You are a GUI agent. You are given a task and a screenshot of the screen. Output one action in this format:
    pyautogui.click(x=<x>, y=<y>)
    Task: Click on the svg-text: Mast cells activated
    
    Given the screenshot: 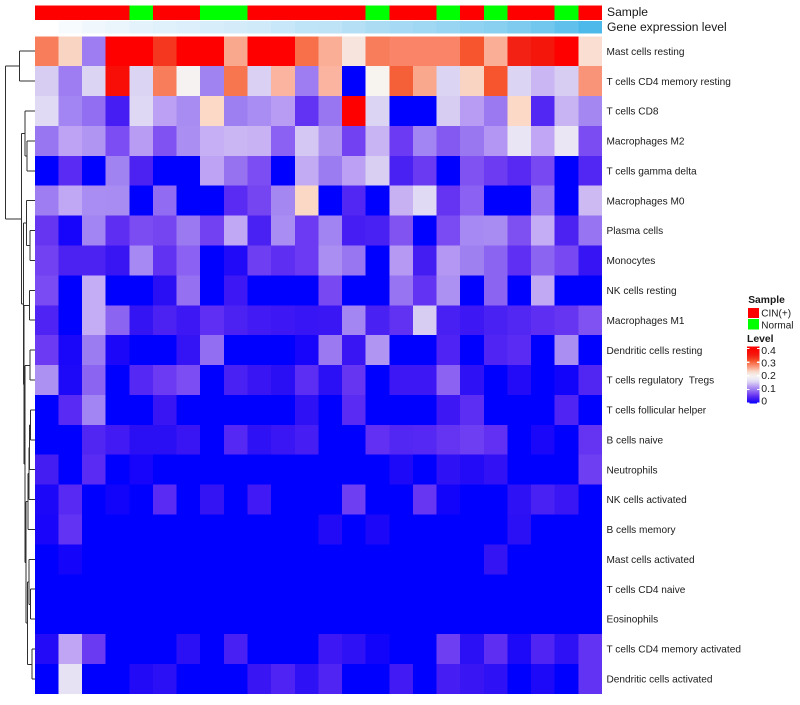 What is the action you would take?
    pyautogui.click(x=651, y=560)
    